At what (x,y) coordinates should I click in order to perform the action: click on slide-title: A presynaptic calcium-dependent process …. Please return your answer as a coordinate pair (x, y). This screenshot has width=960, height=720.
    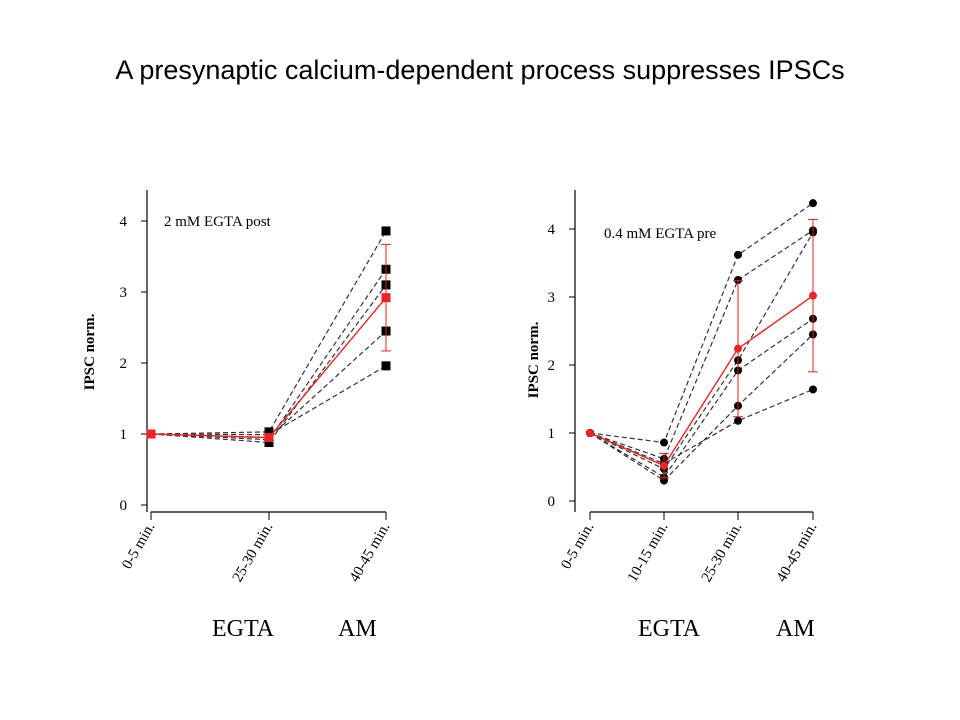
    Looking at the image, I should click on (480, 70).